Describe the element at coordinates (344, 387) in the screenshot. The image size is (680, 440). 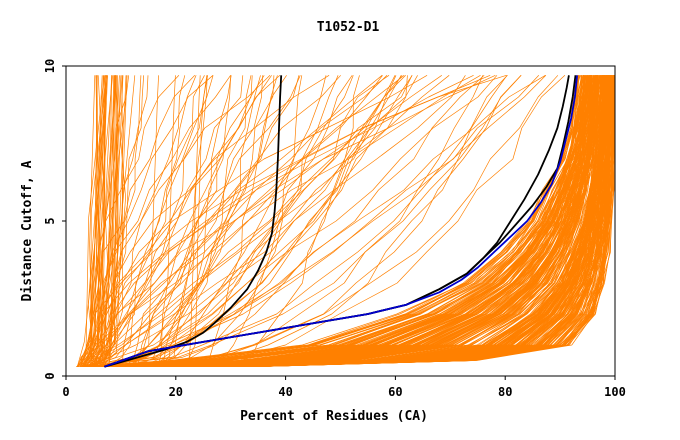
I see `x-axis-ticks: 0 20 40 60 80 100` at that location.